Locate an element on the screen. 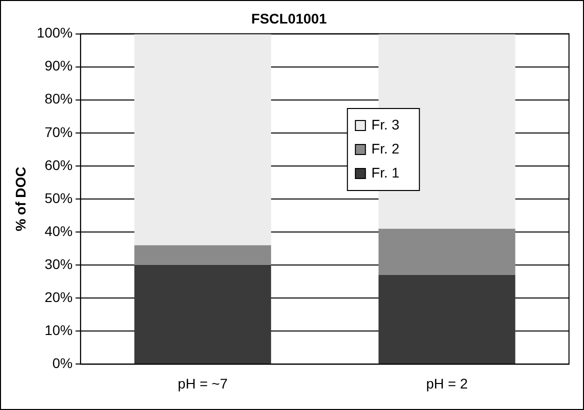 The height and width of the screenshot is (410, 584). y-tick-label: 40% is located at coordinates (58, 230).